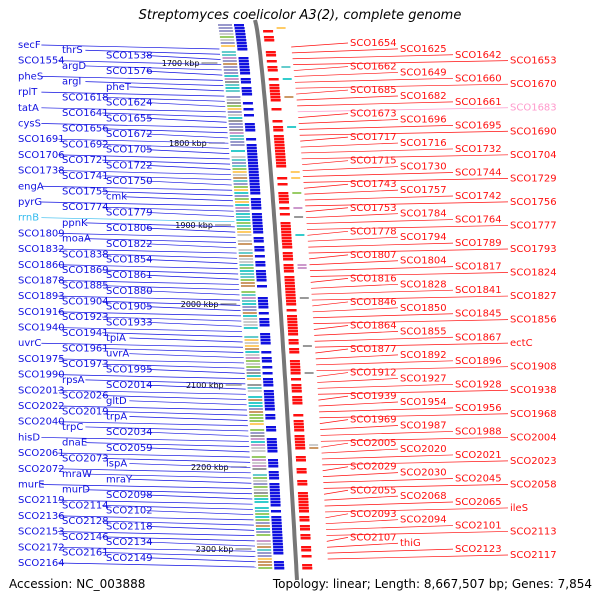 This screenshot has width=600, height=600. What do you see at coordinates (478, 267) in the screenshot?
I see `right-gene-label: SCO1817` at bounding box center [478, 267].